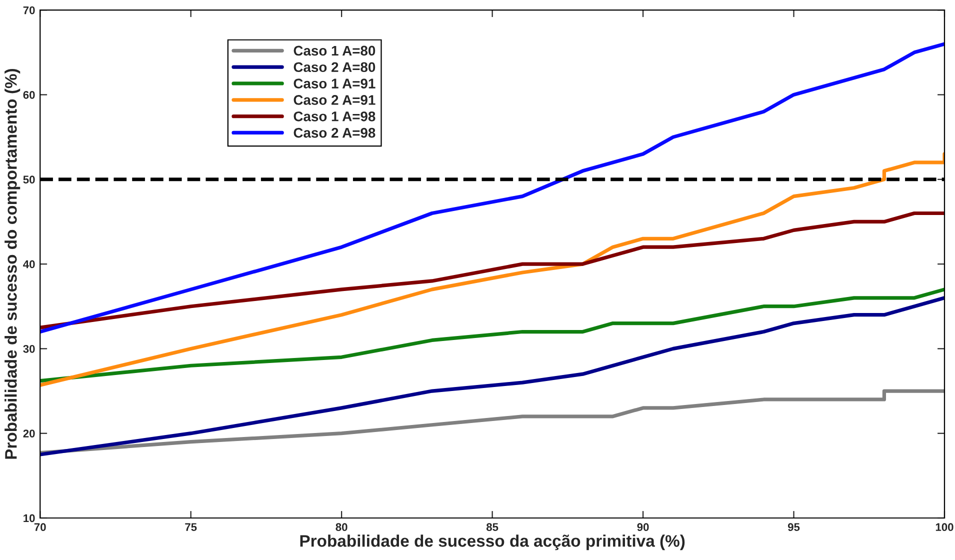 This screenshot has width=955, height=560. I want to click on y-tick-label: 50, so click(29, 180).